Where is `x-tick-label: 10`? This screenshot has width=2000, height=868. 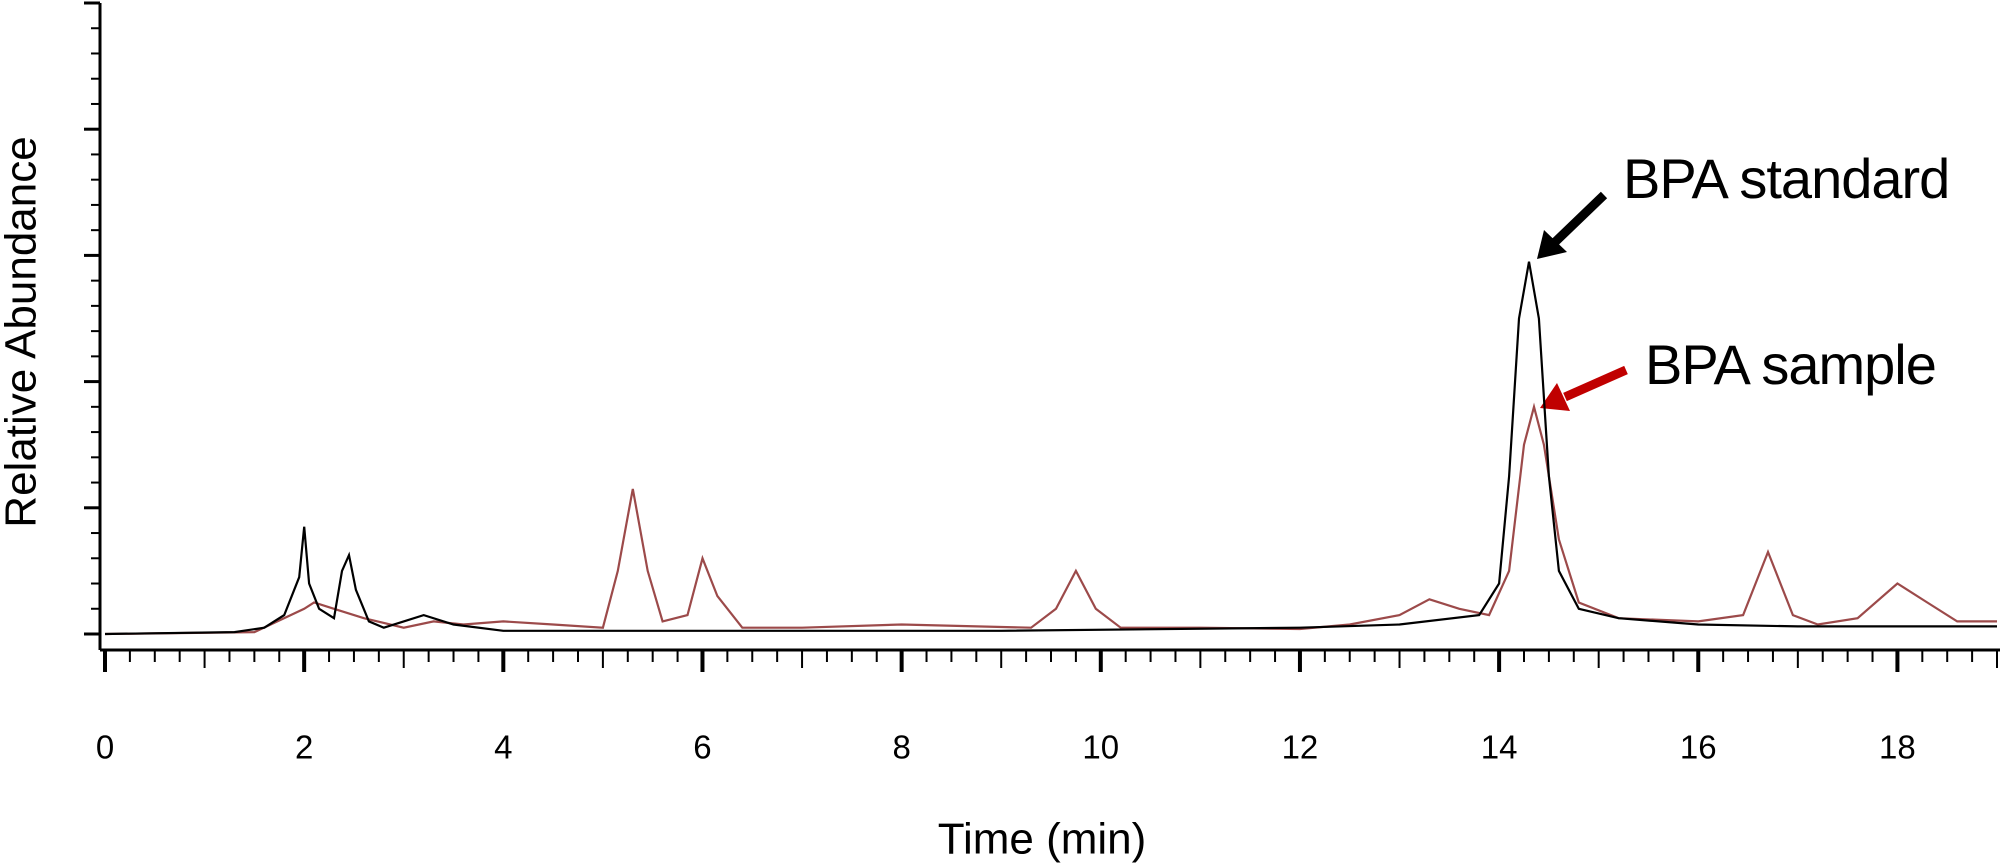
x-tick-label: 10 is located at coordinates (1100, 747).